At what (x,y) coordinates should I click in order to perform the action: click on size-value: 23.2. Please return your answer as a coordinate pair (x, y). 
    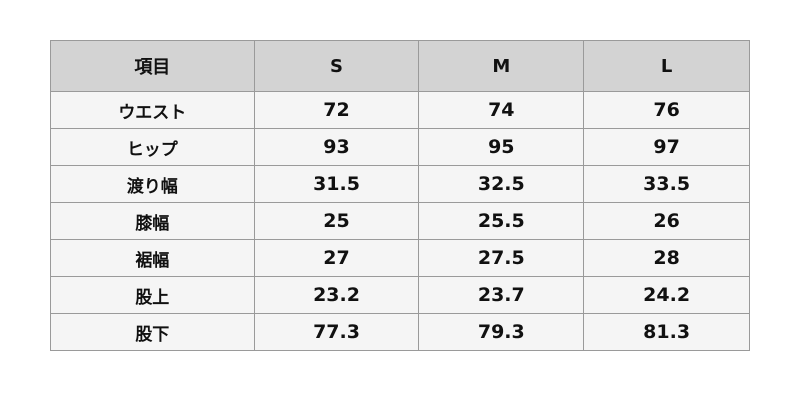
    Looking at the image, I should click on (336, 295).